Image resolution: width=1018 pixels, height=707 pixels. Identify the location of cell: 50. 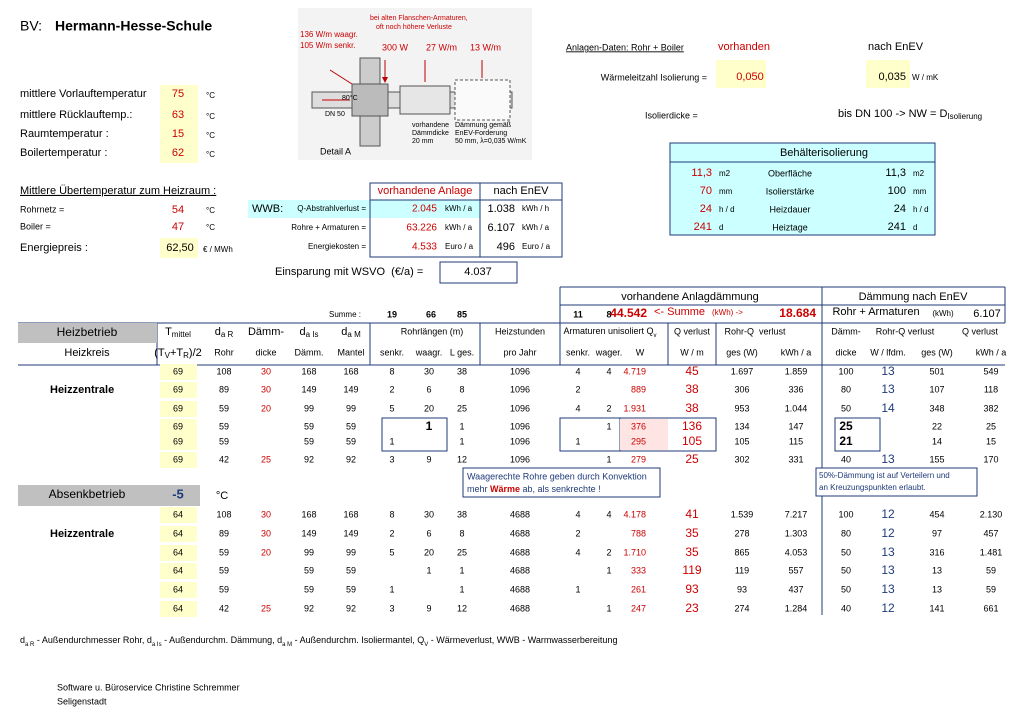
(846, 570).